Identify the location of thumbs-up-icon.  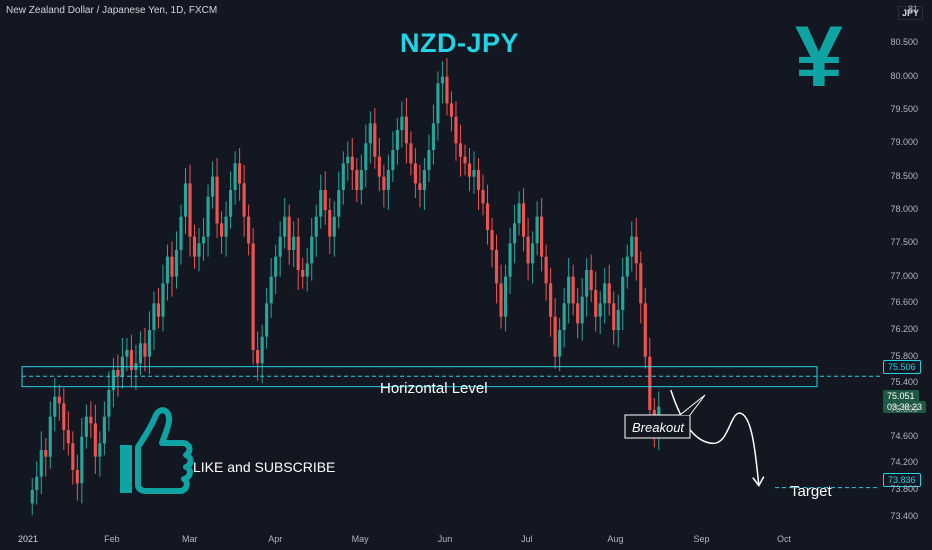
(157, 450).